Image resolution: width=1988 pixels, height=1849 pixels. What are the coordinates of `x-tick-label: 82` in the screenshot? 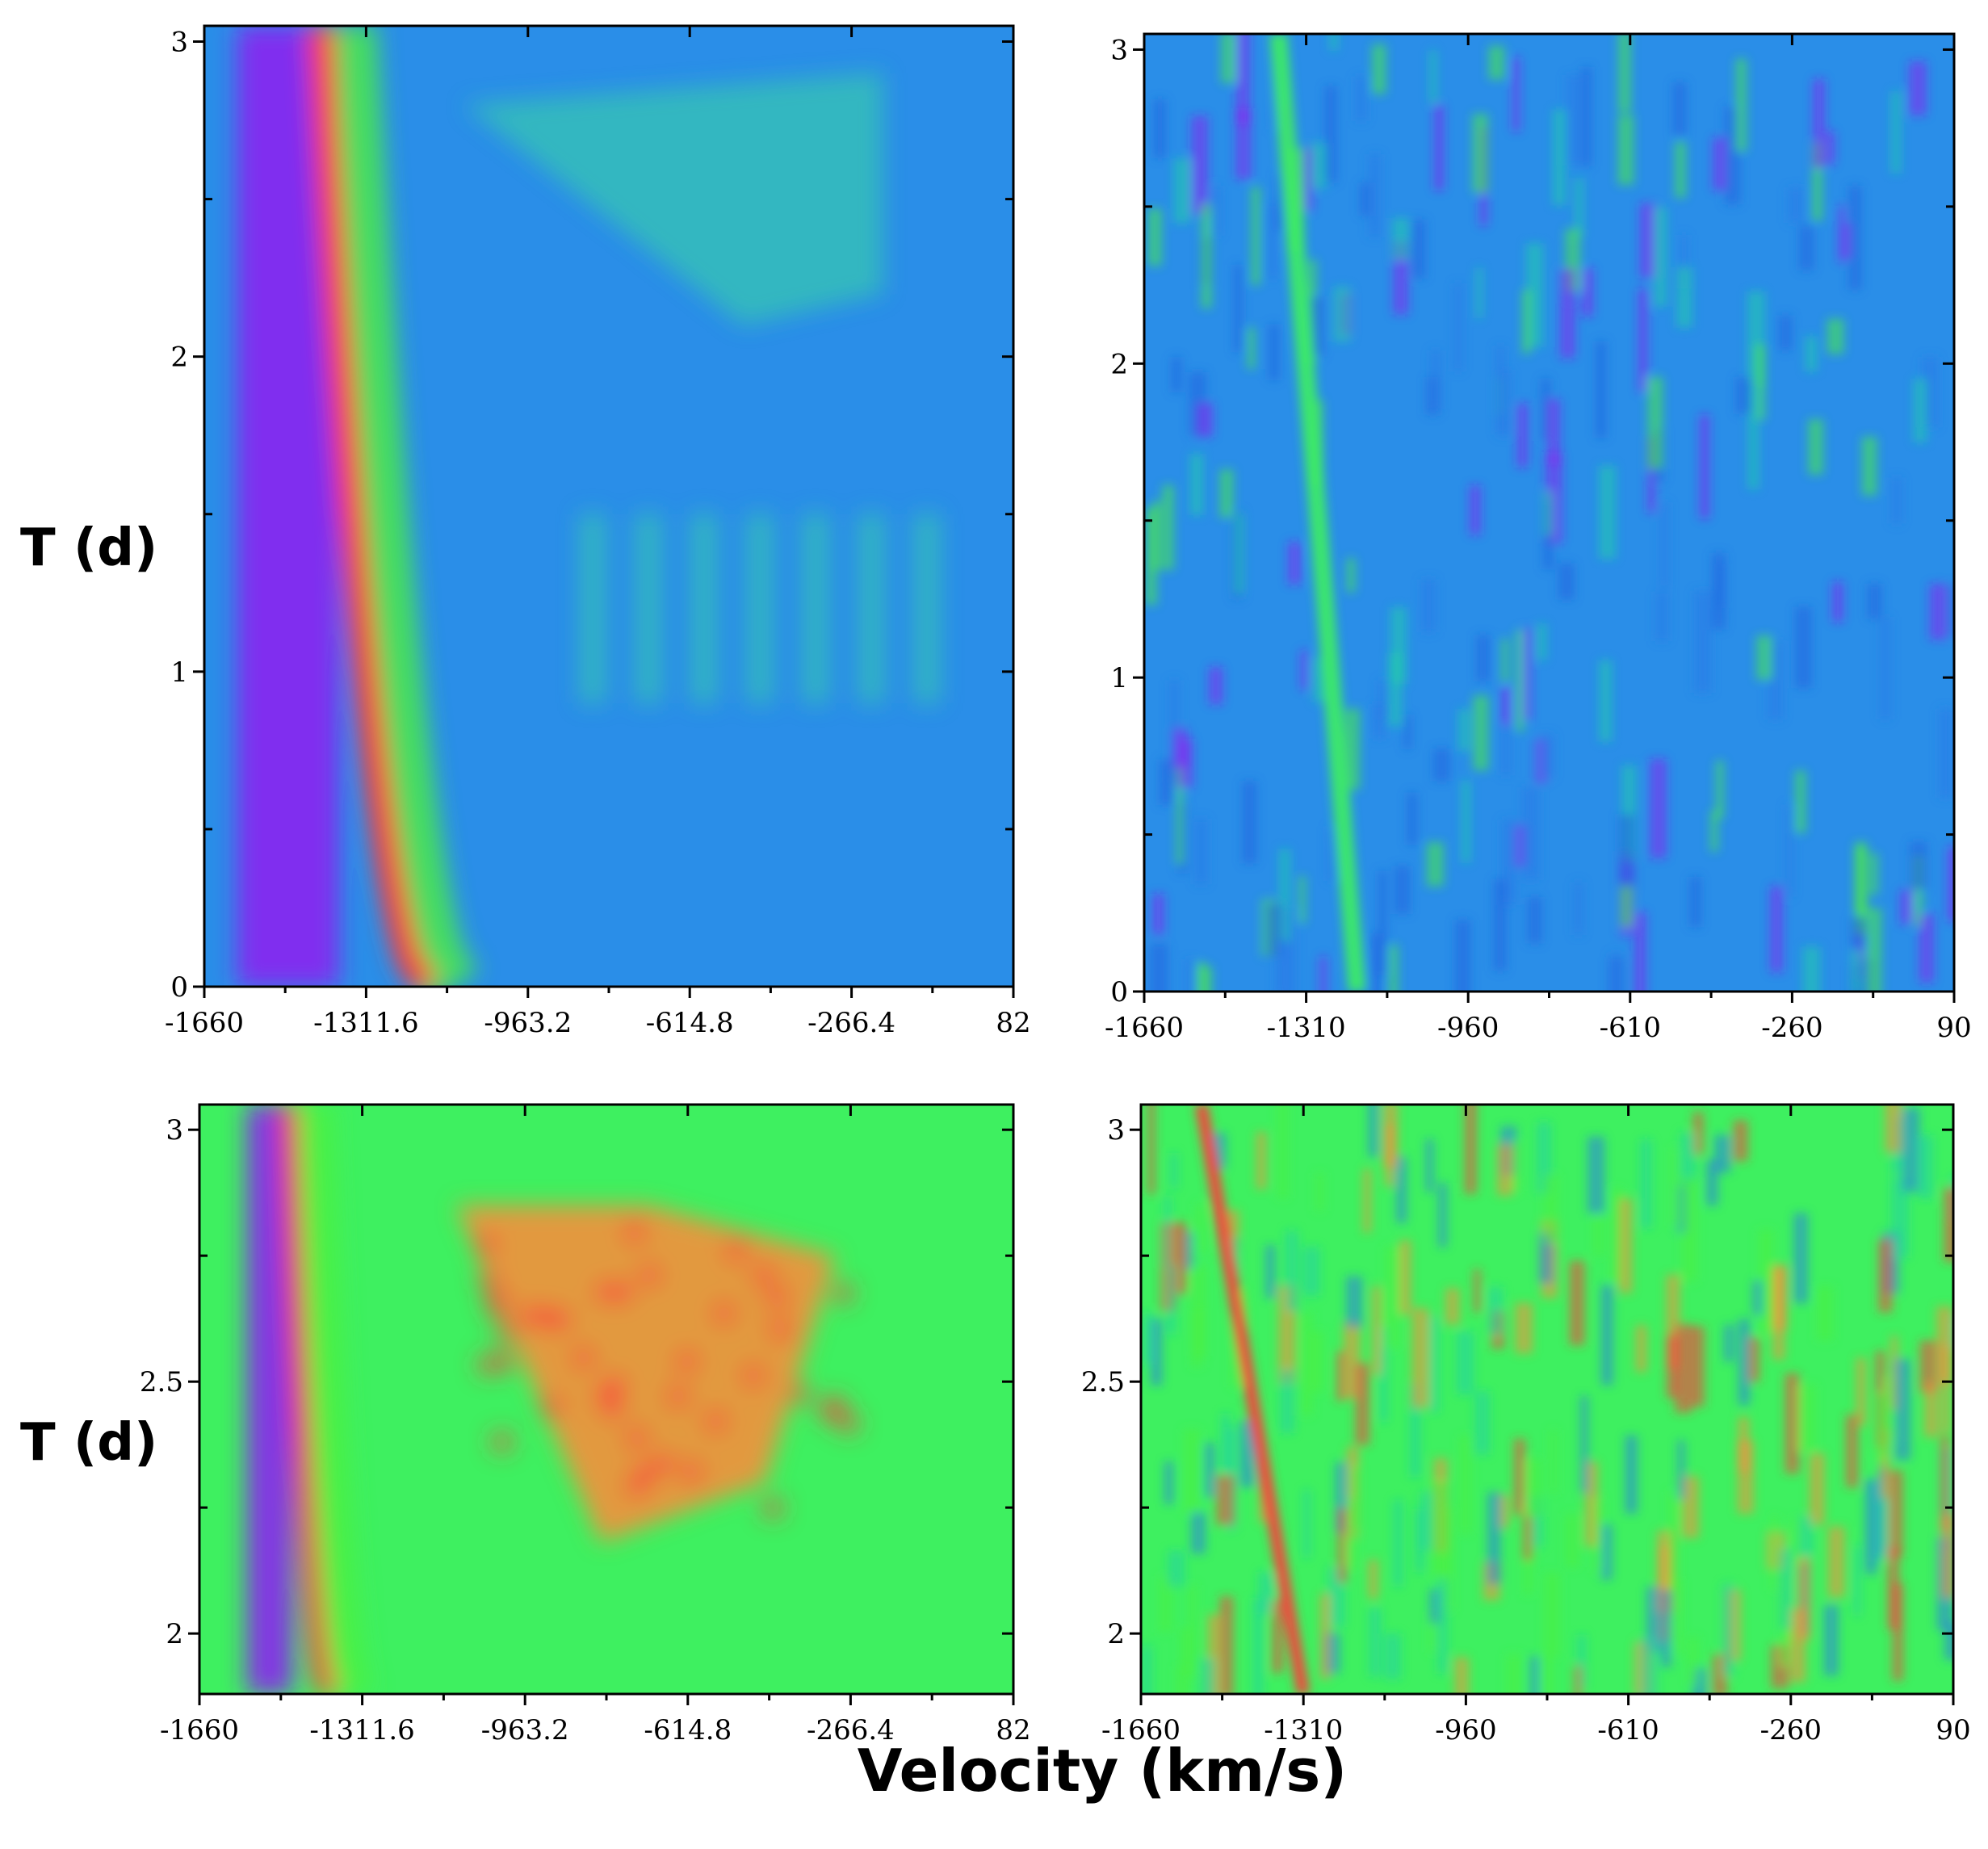 It's located at (1013, 1730).